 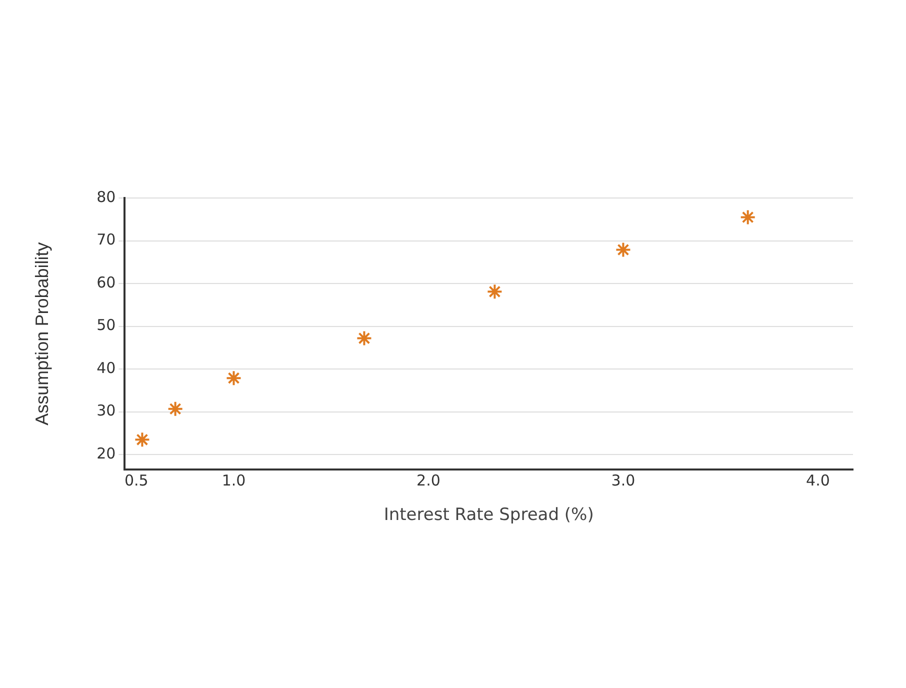 I want to click on x-tick-label: 0.5, so click(x=136, y=480).